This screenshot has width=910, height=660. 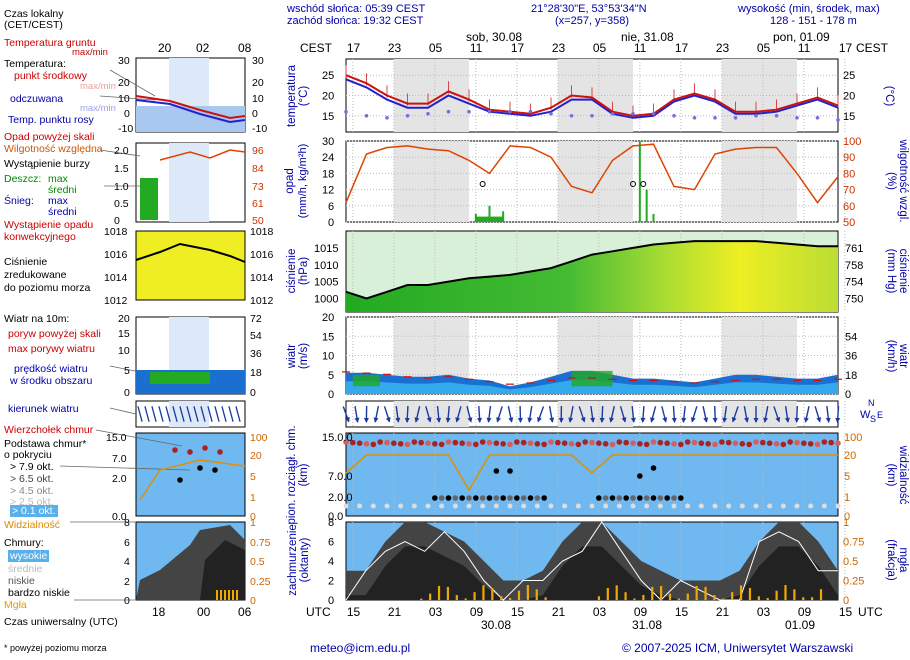 I want to click on mini-wind-tick-r: 0, so click(x=253, y=393).